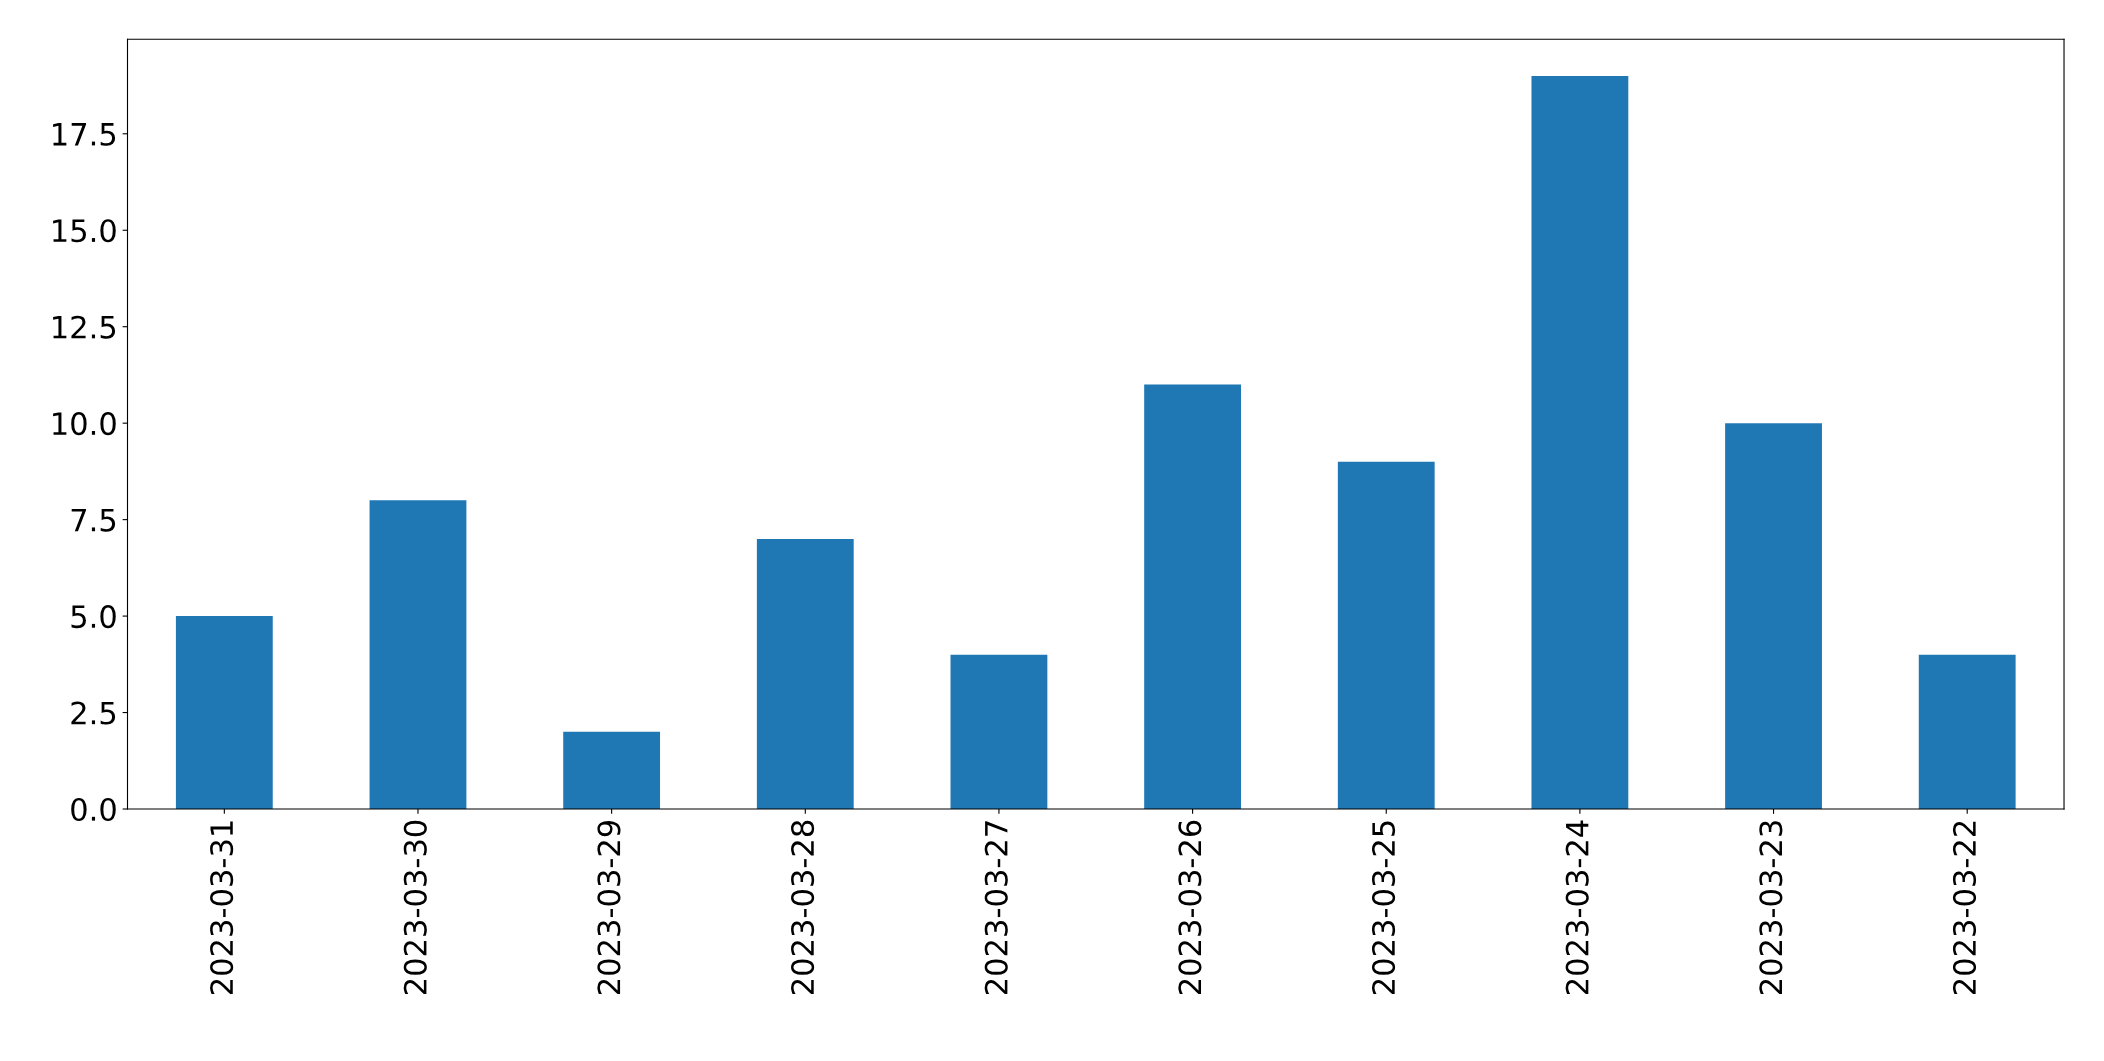 Image resolution: width=2104 pixels, height=1061 pixels. I want to click on x-tick-label: 2023-03-29, so click(609, 907).